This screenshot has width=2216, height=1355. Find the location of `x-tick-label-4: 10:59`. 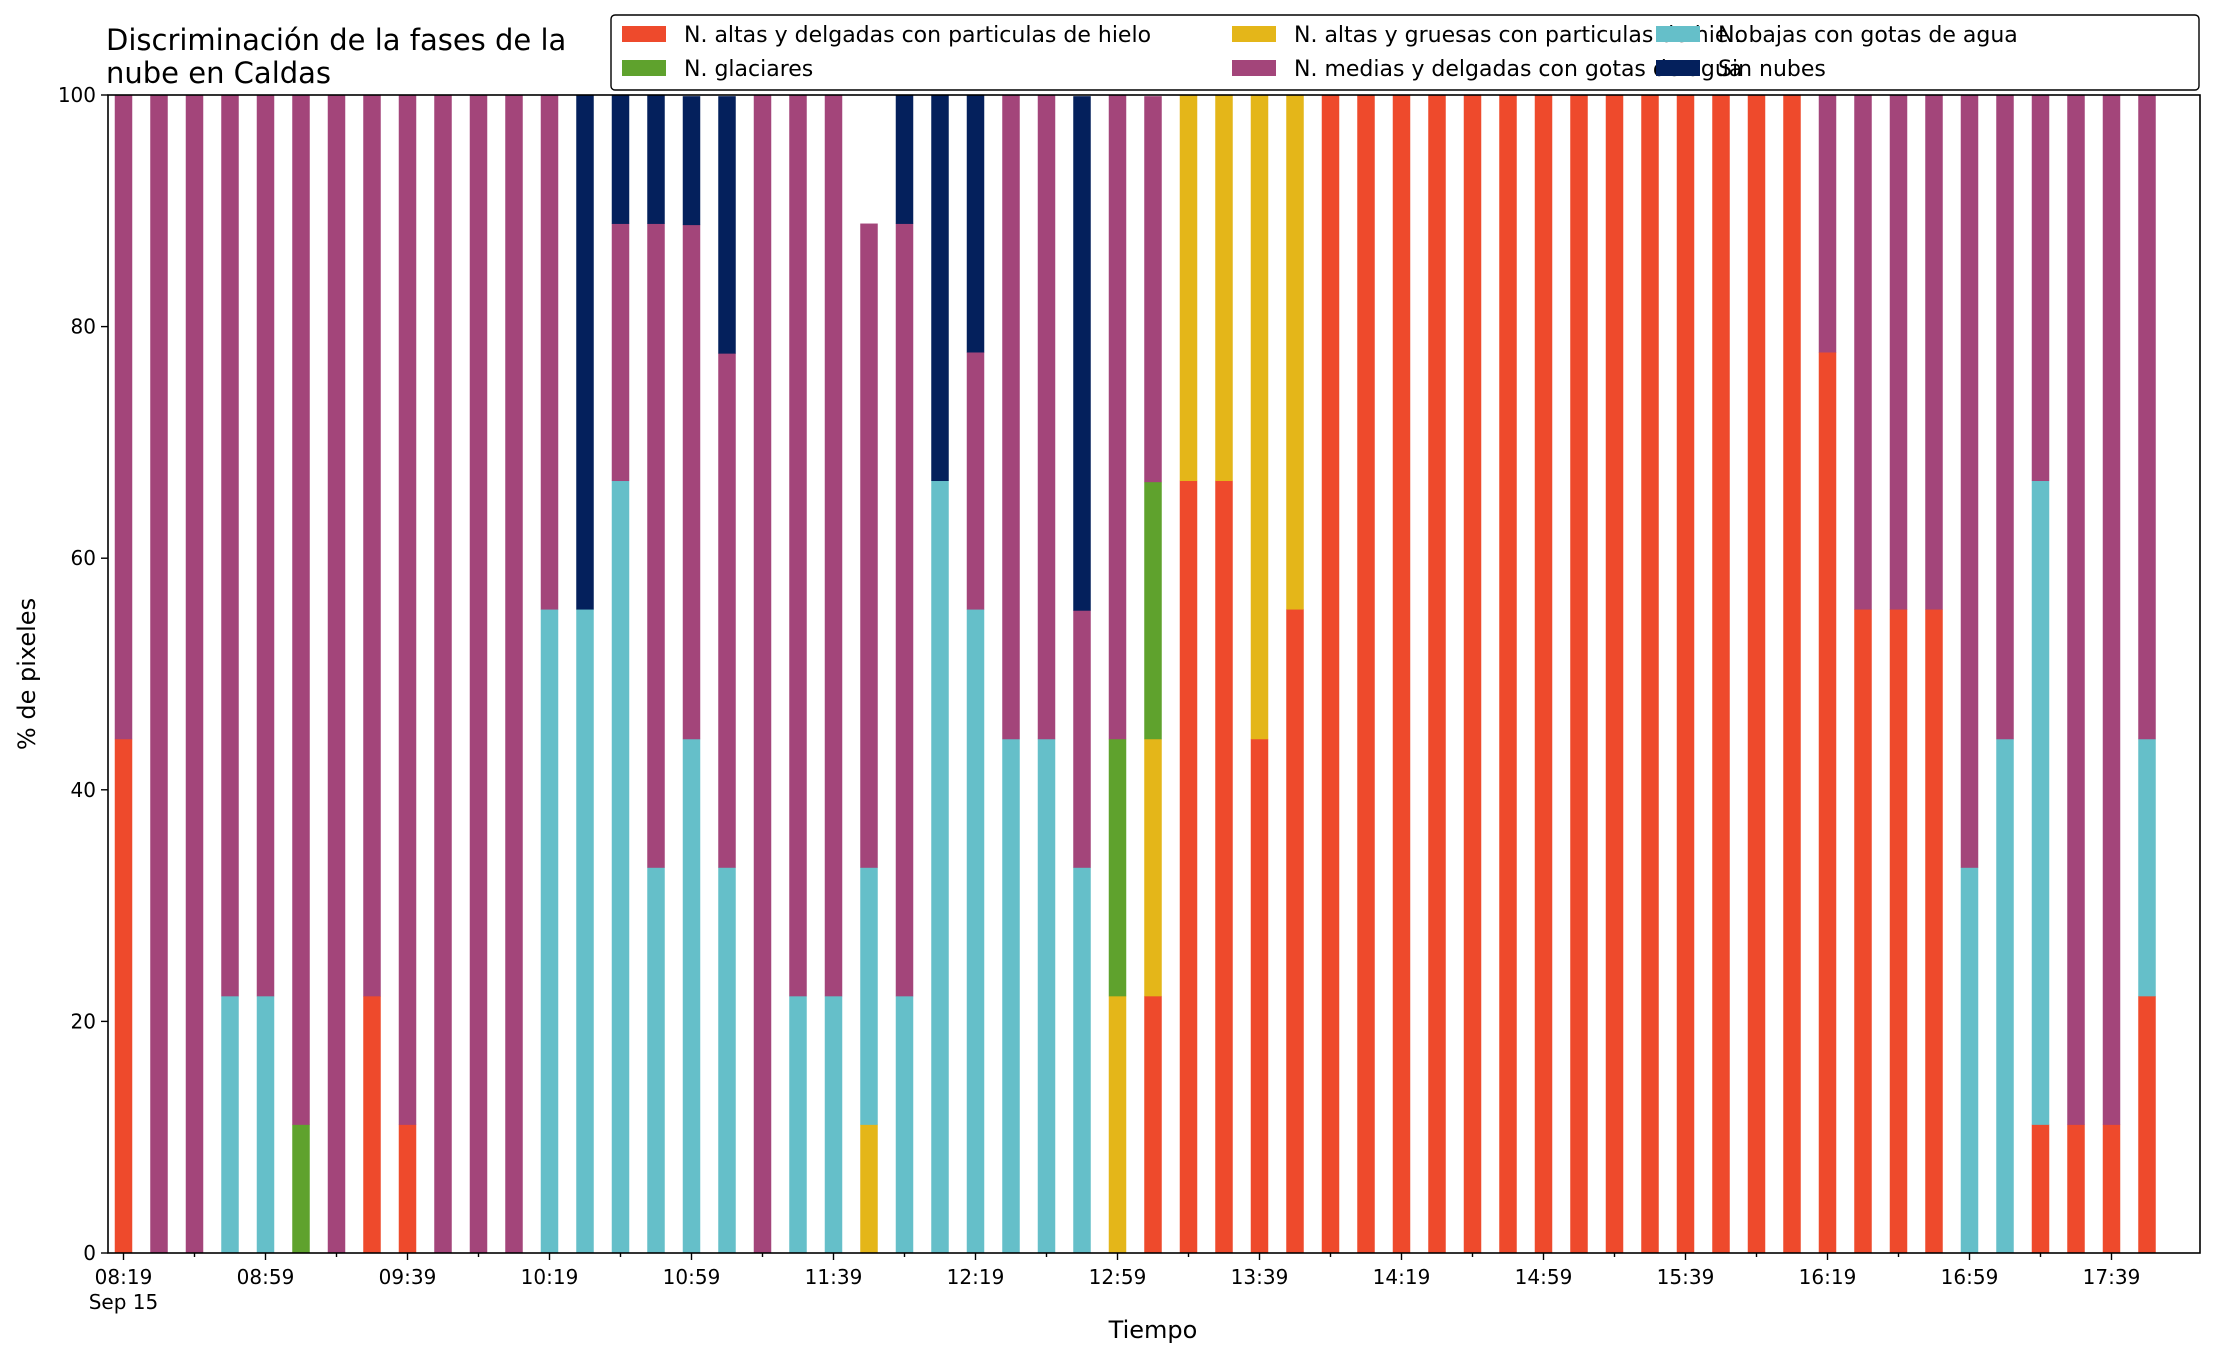

x-tick-label-4: 10:59 is located at coordinates (692, 1277).